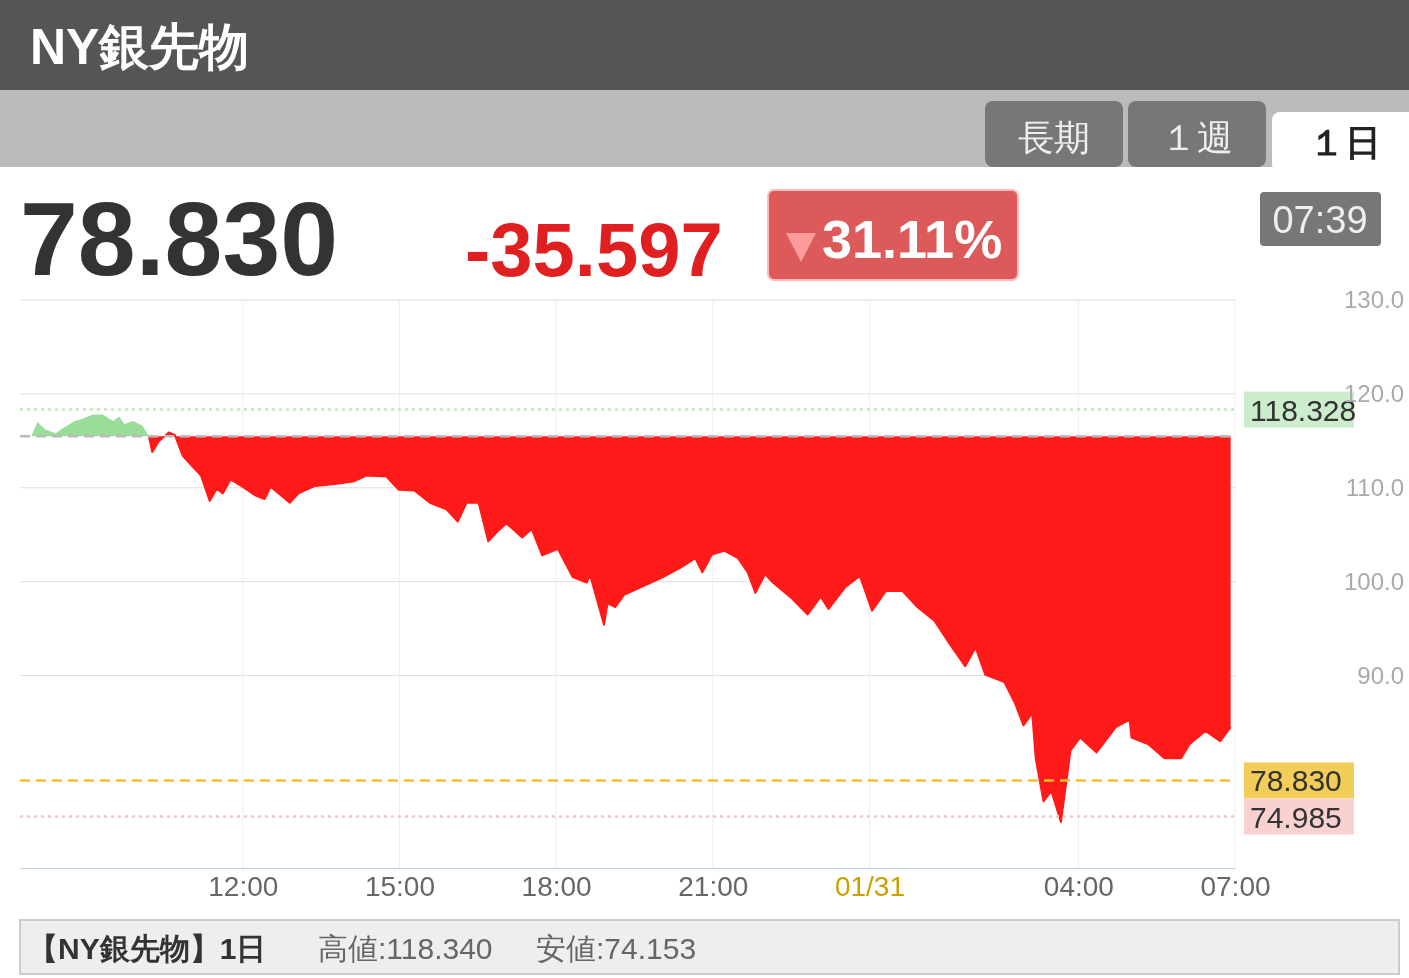 The width and height of the screenshot is (1409, 978). I want to click on text: 高値:118.340, so click(405, 948).